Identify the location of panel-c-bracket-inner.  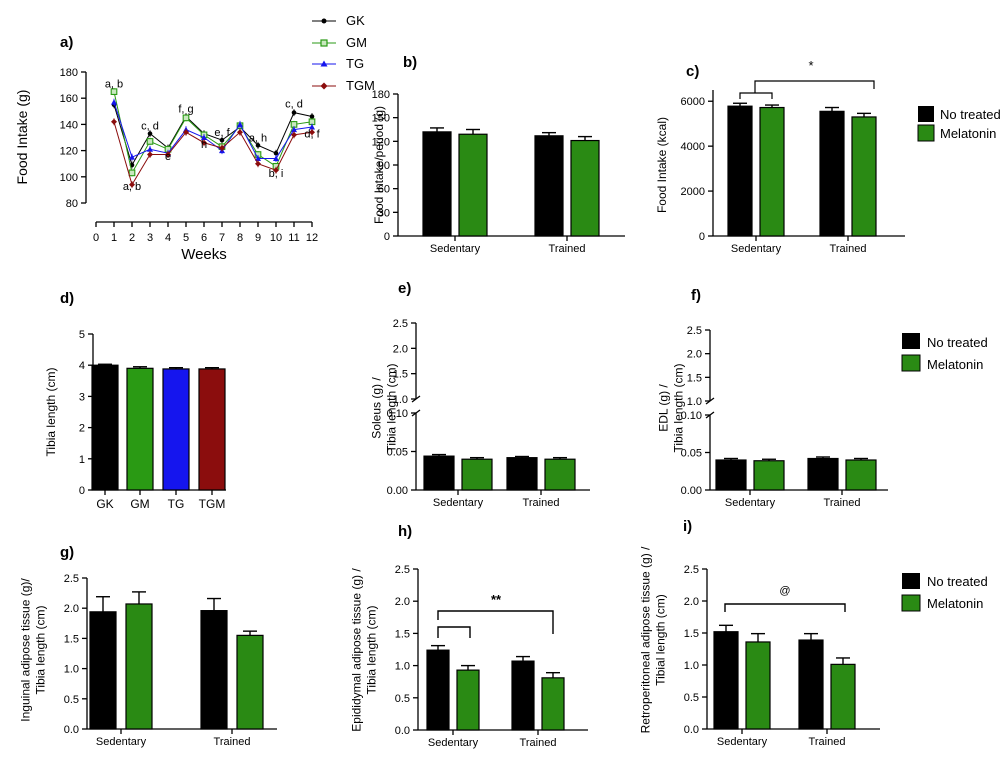
(756, 95).